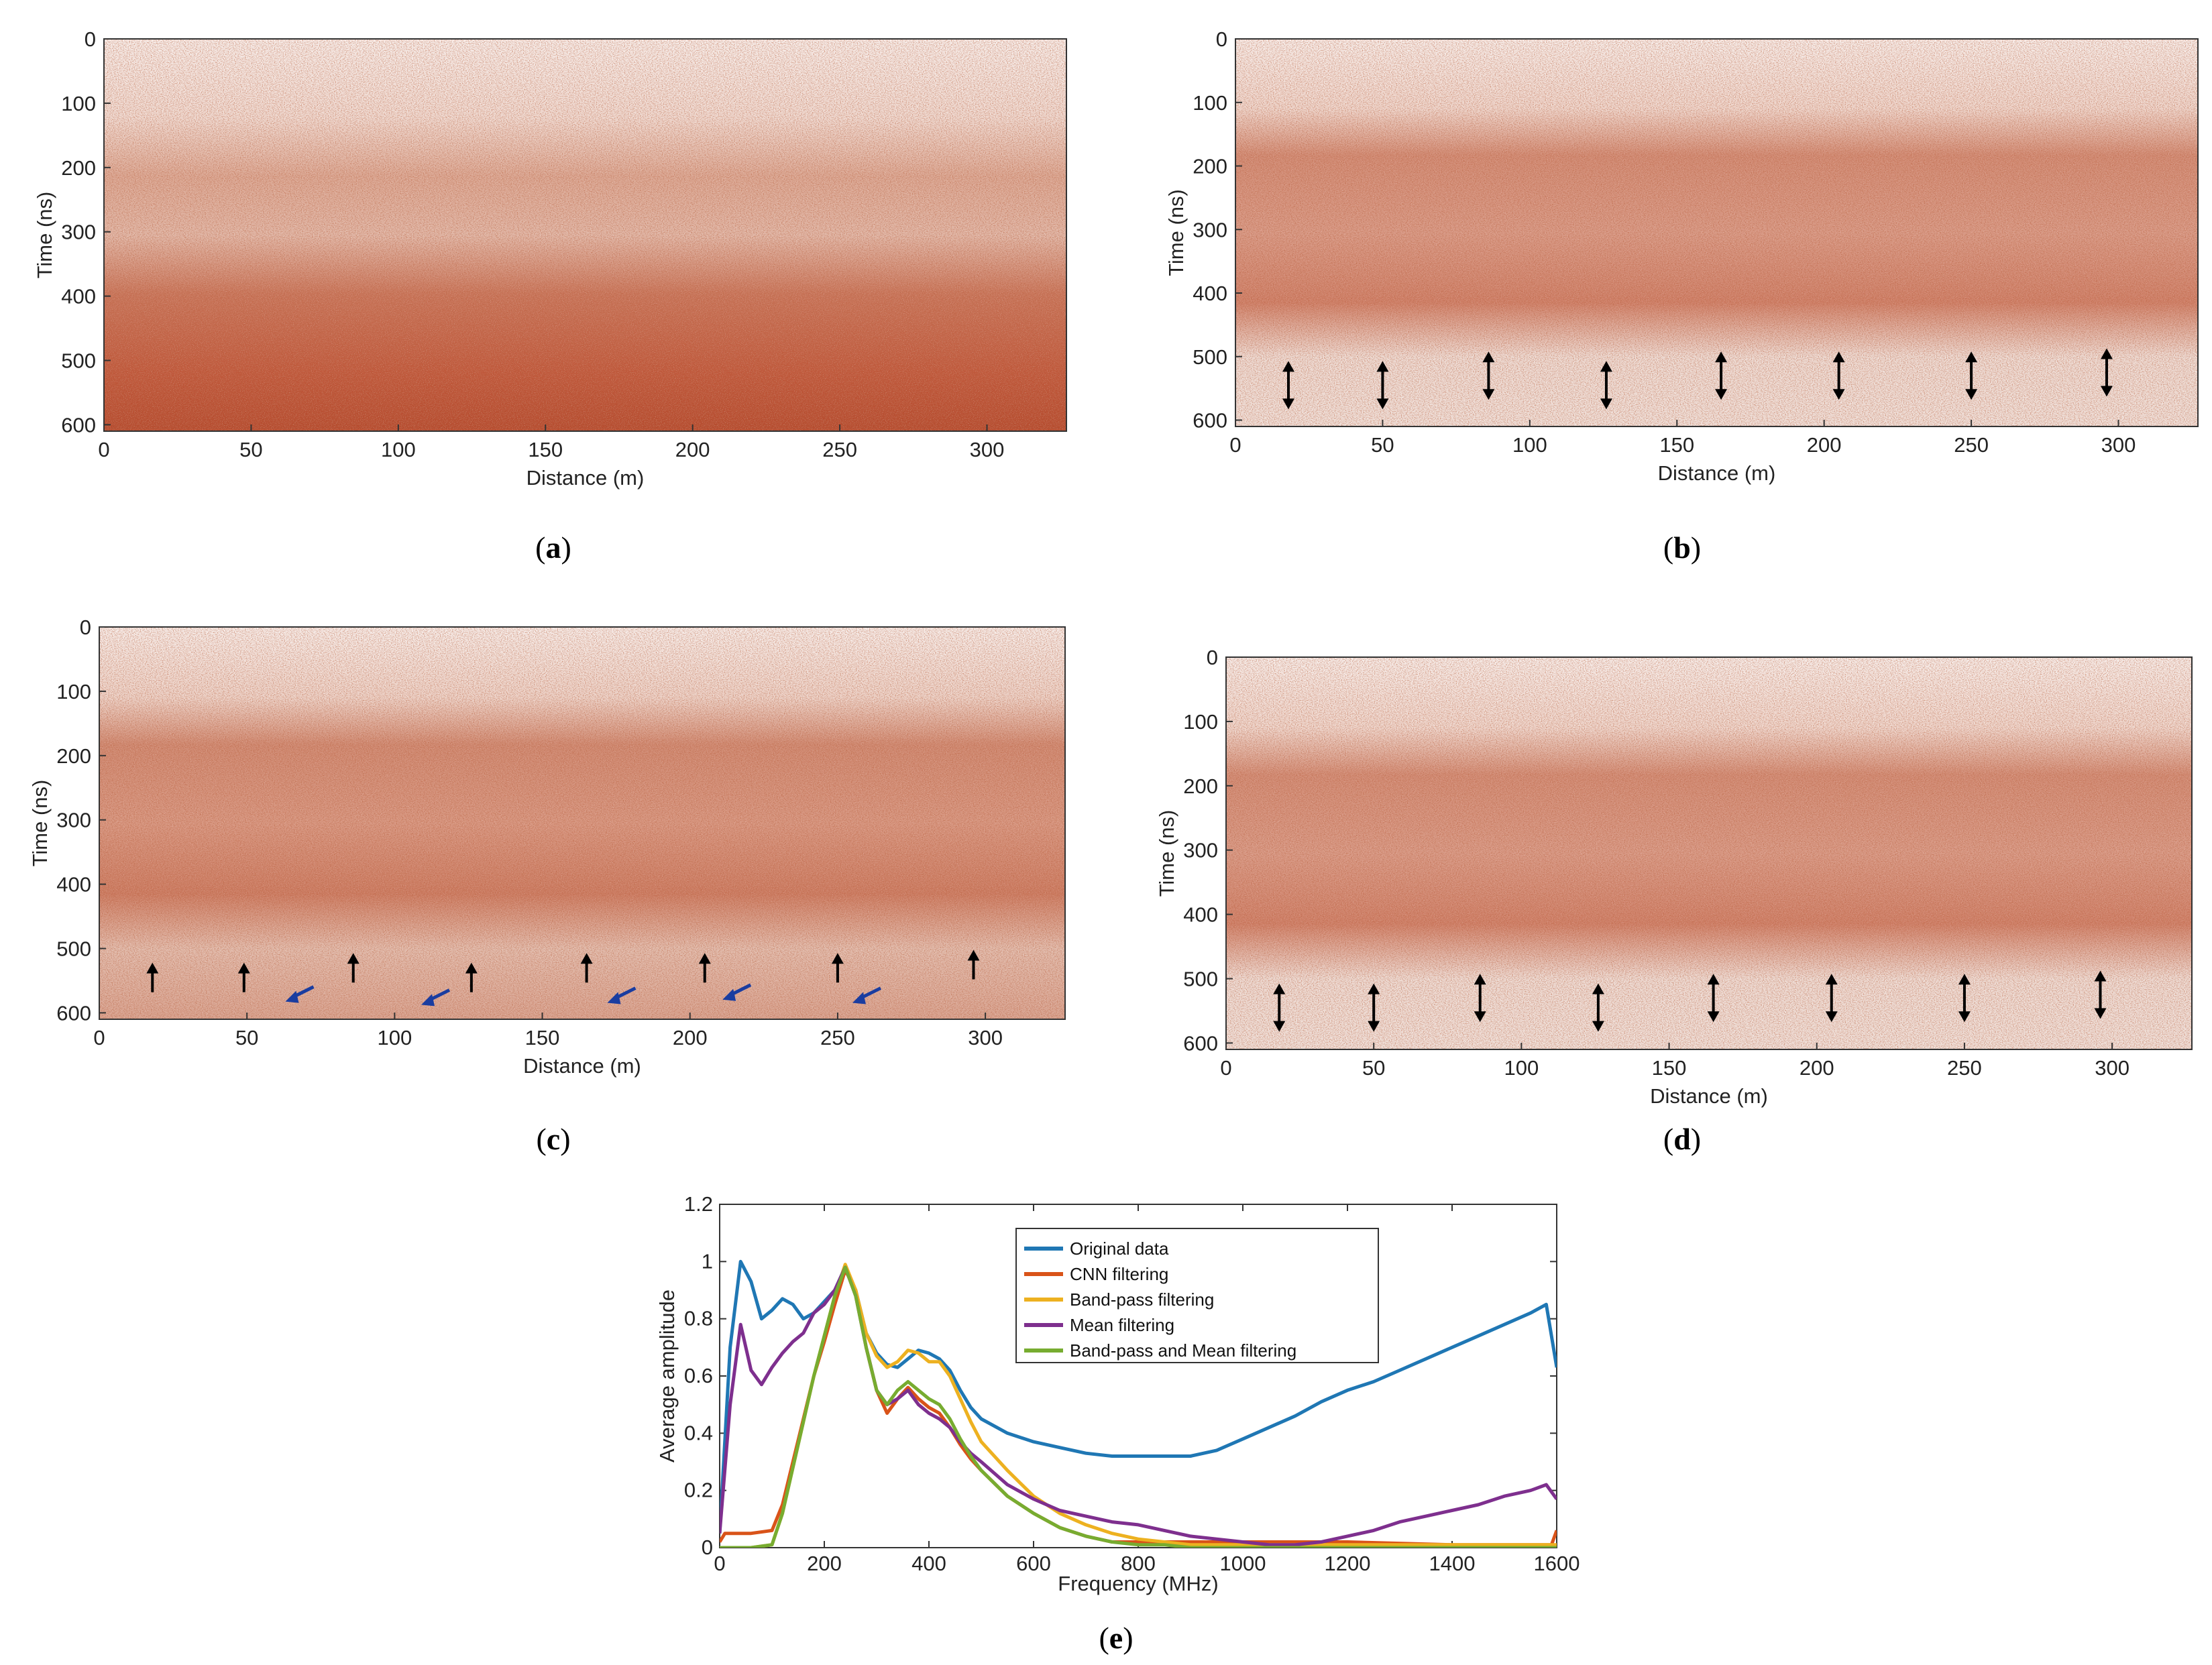  Describe the element at coordinates (698, 1490) in the screenshot. I see `y-tick-label: 0.2` at that location.